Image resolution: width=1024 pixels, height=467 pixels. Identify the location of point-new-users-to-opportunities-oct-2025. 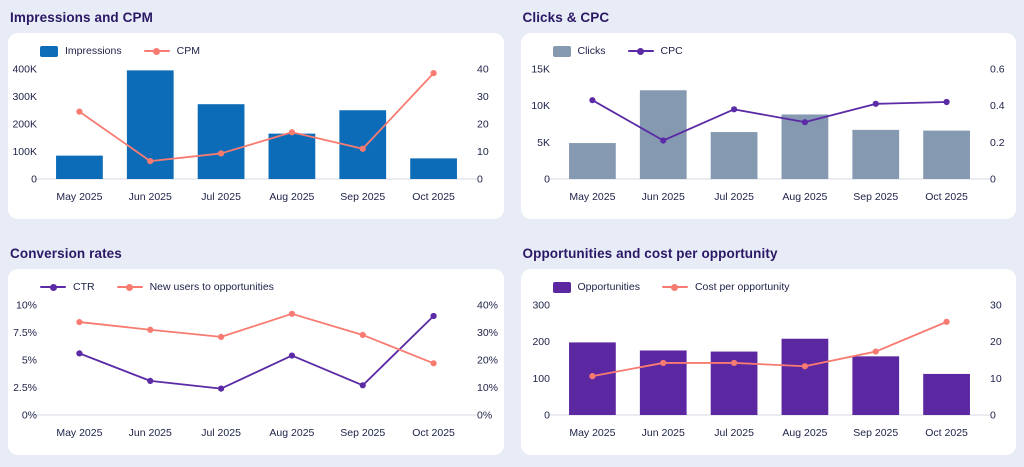
(433, 363).